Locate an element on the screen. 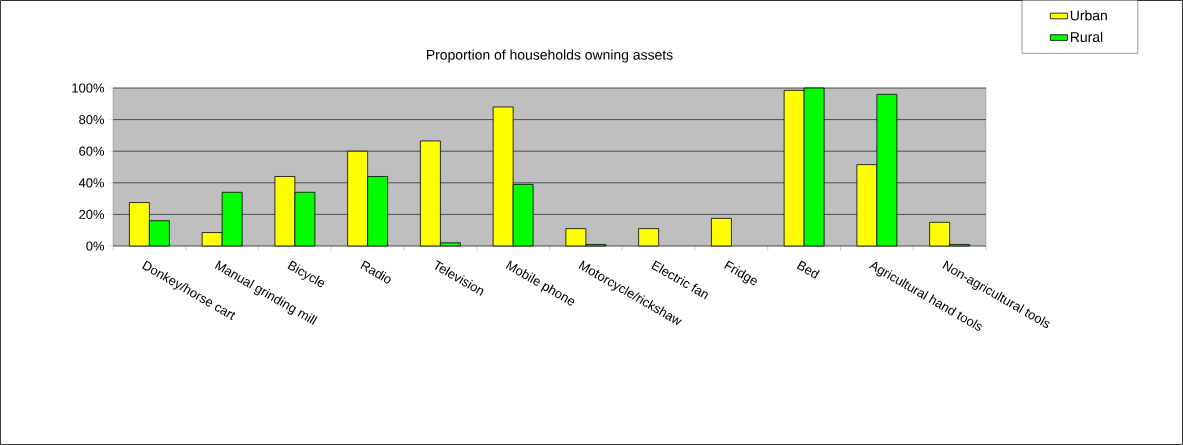  y-tick-label: 20% is located at coordinates (92, 214).